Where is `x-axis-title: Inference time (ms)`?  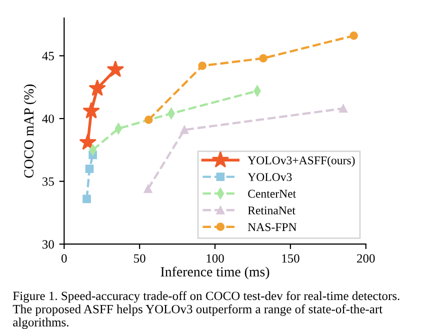 x-axis-title: Inference time (ms) is located at coordinates (215, 273).